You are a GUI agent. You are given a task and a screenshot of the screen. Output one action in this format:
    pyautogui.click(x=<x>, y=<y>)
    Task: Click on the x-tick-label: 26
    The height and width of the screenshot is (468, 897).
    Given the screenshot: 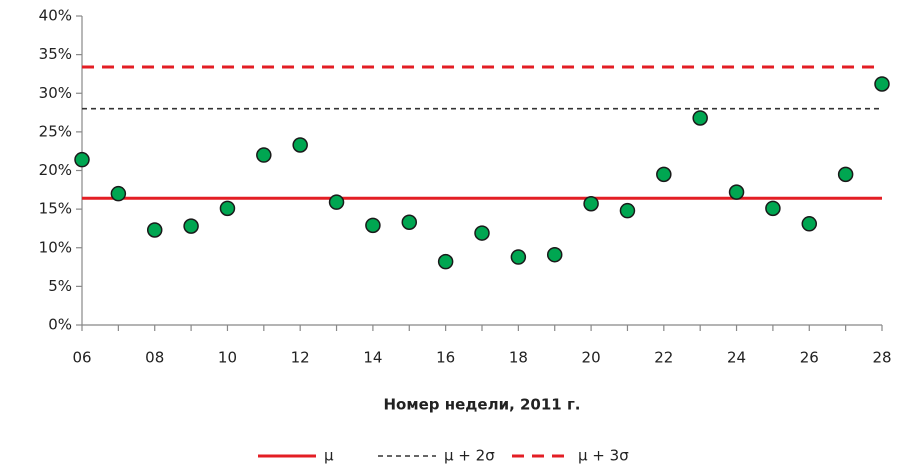 What is the action you would take?
    pyautogui.click(x=809, y=358)
    